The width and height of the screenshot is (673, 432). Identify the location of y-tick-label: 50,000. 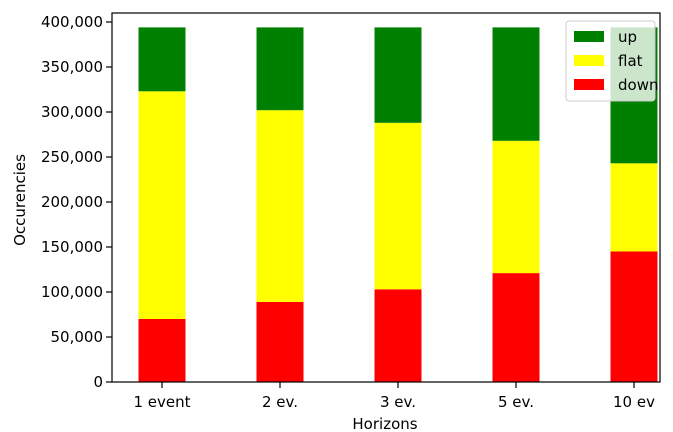
(77, 337).